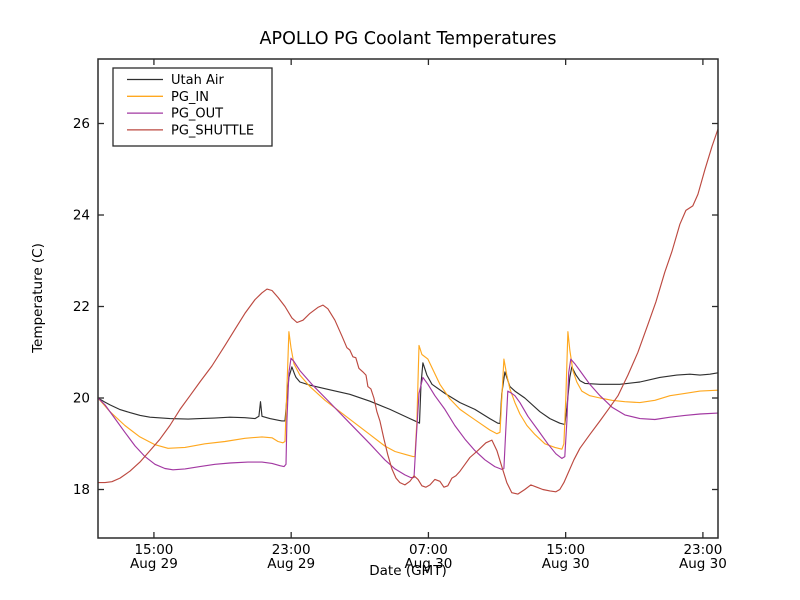 The image size is (800, 600). I want to click on legend-label: PG_SHUTTLE, so click(212, 130).